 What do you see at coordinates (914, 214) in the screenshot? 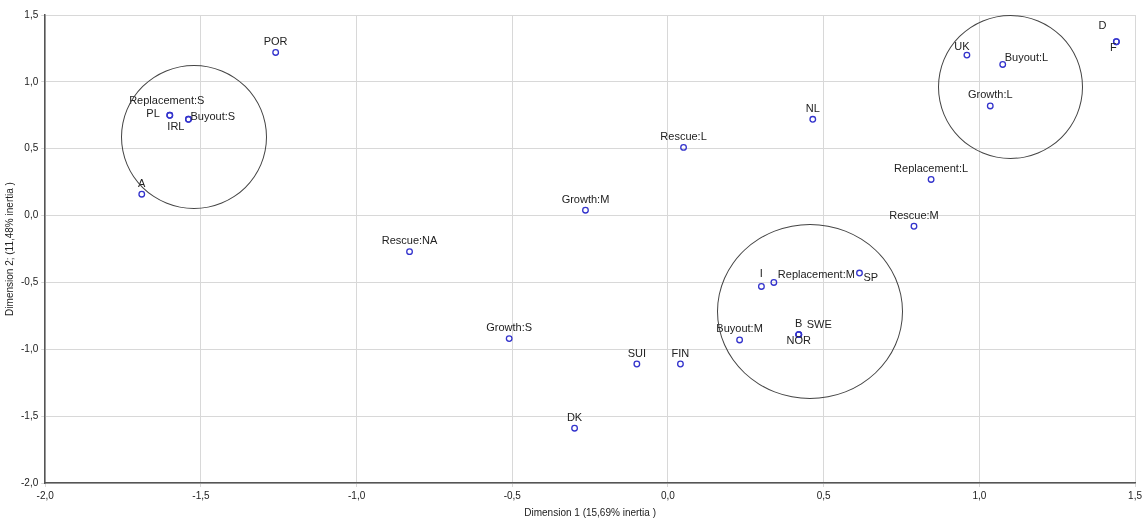
I see `annotation: Rescue:M` at bounding box center [914, 214].